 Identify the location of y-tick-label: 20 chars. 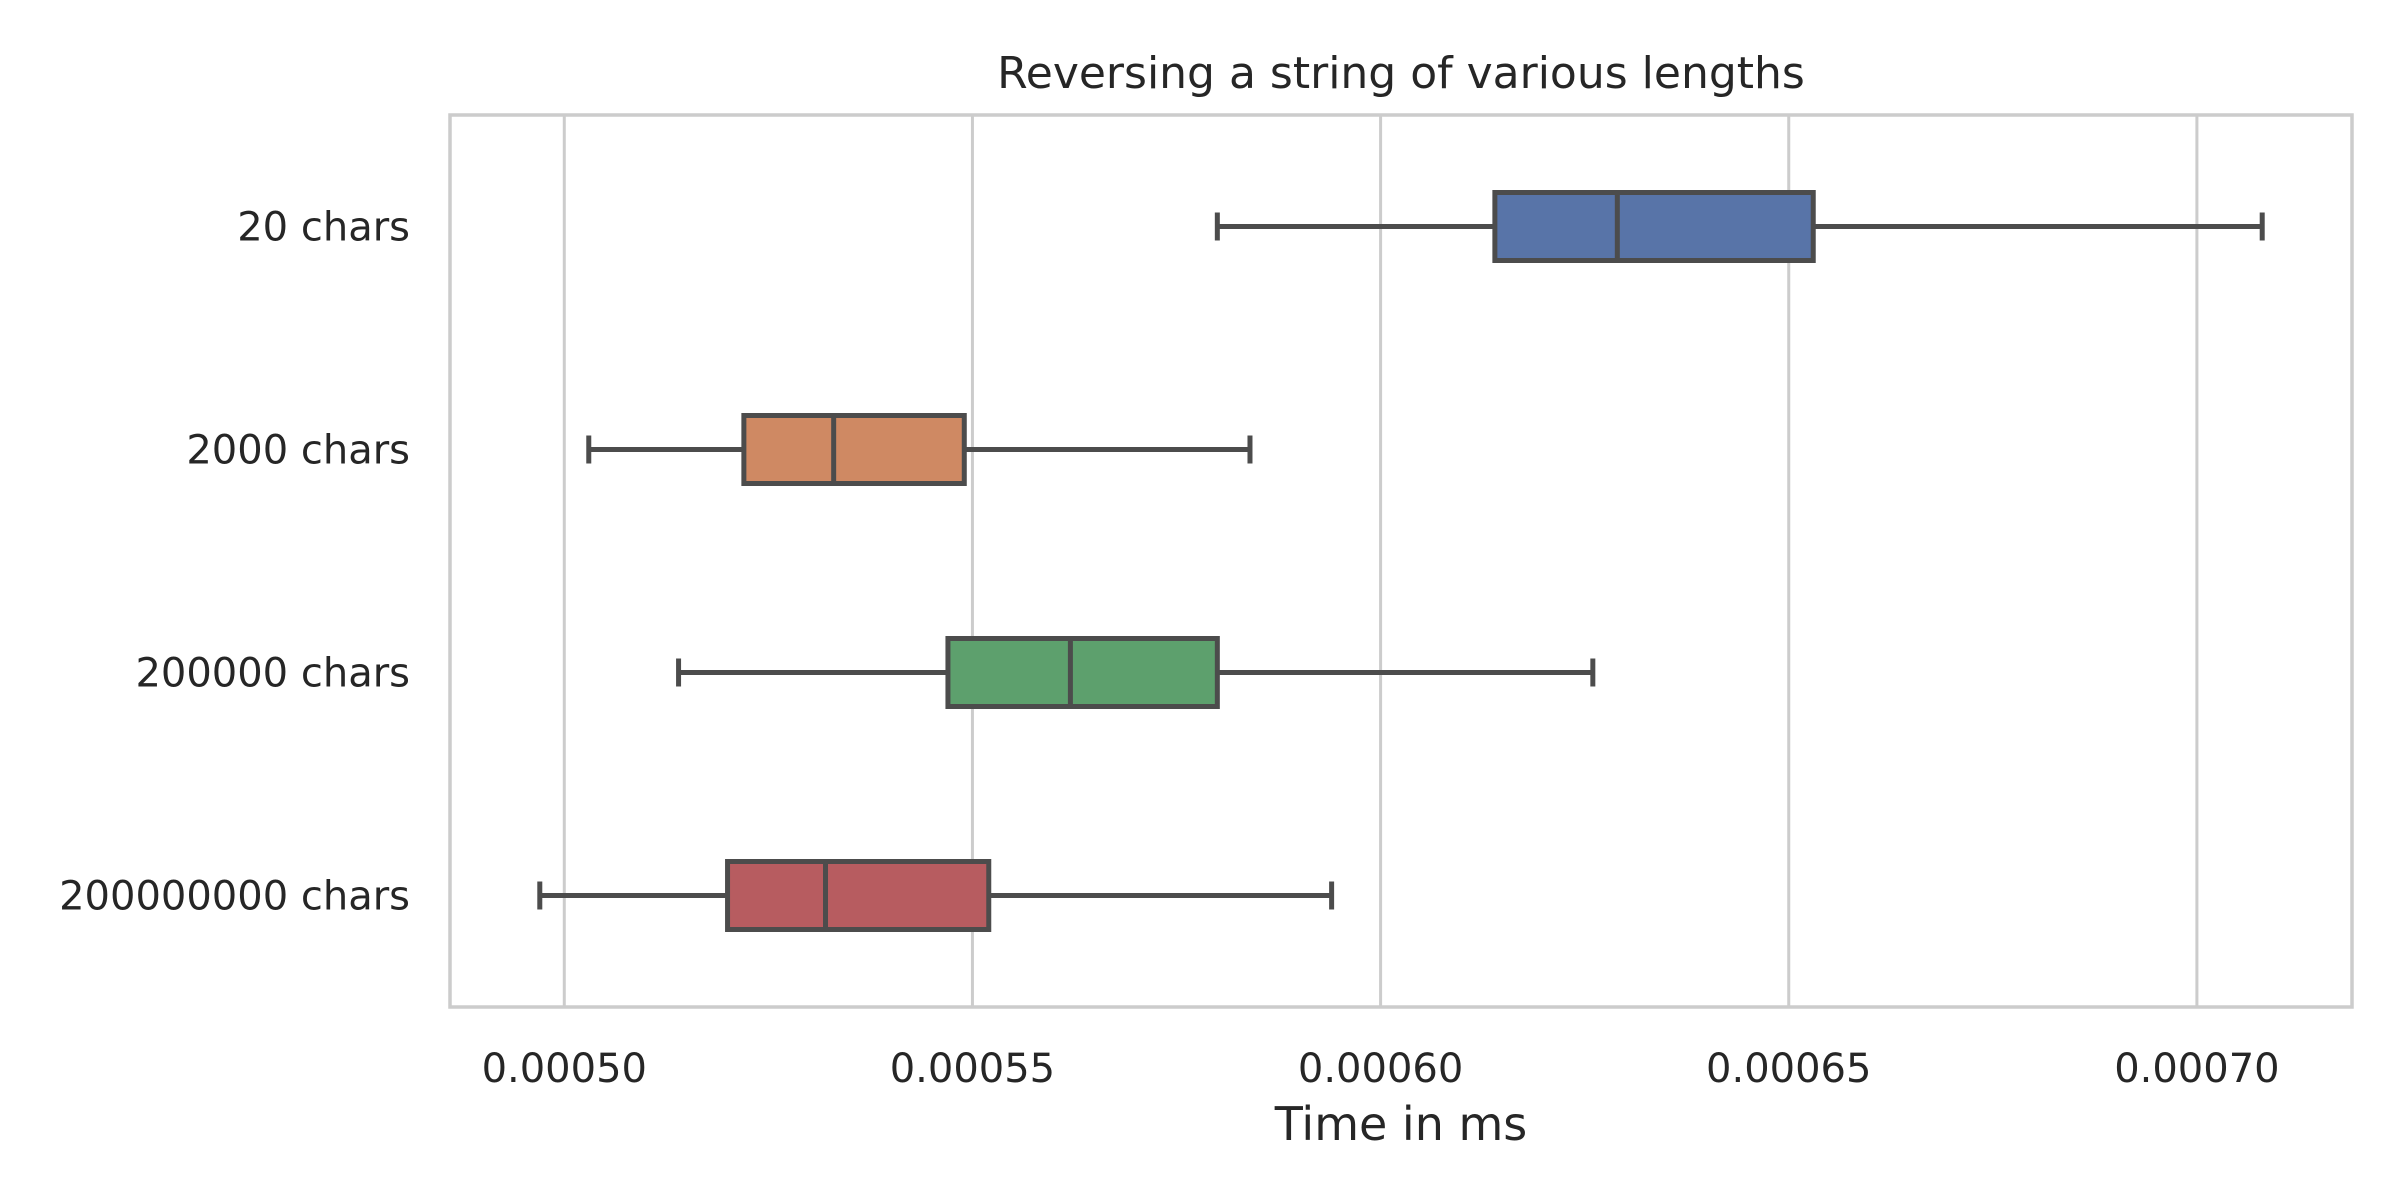
(323, 228).